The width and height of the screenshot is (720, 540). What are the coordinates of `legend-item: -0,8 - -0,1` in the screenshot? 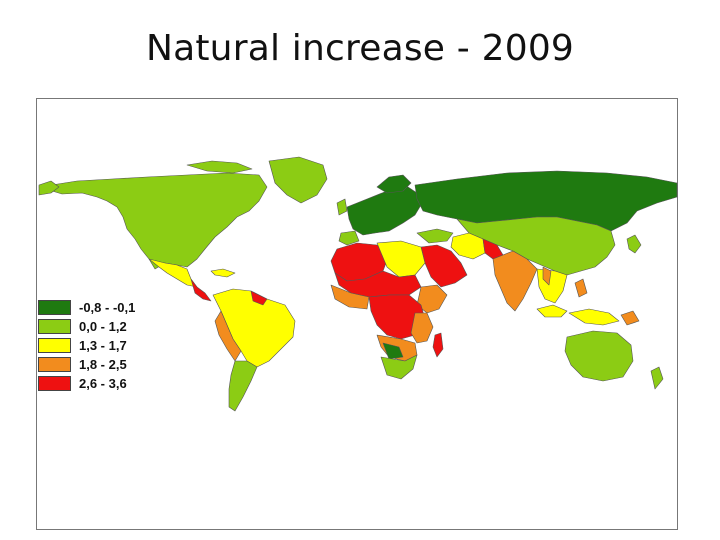 It's located at (86, 307).